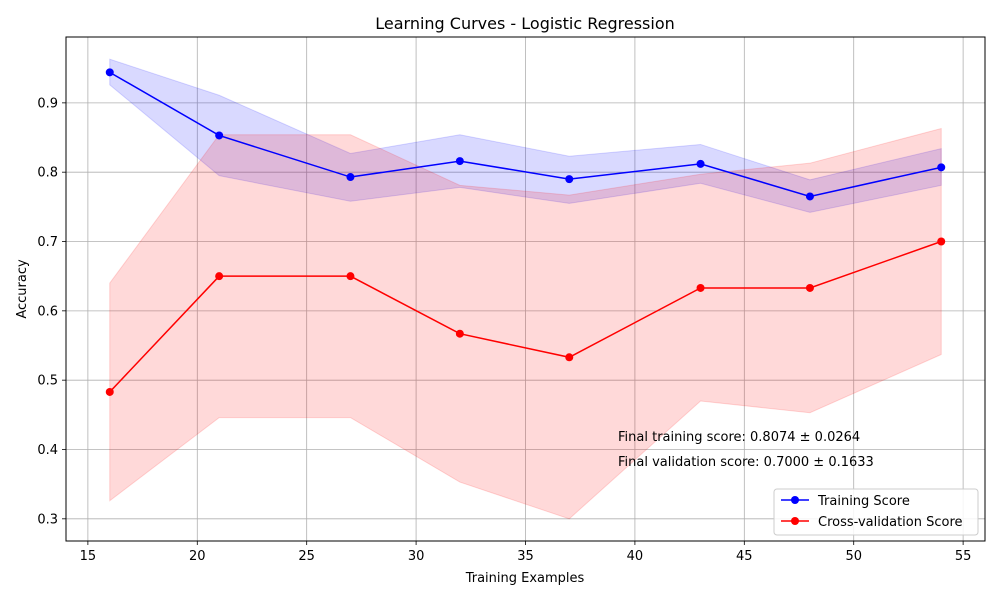 This screenshot has height=600, width=1000. What do you see at coordinates (22, 289) in the screenshot?
I see `y-axis-label: Accuracy` at bounding box center [22, 289].